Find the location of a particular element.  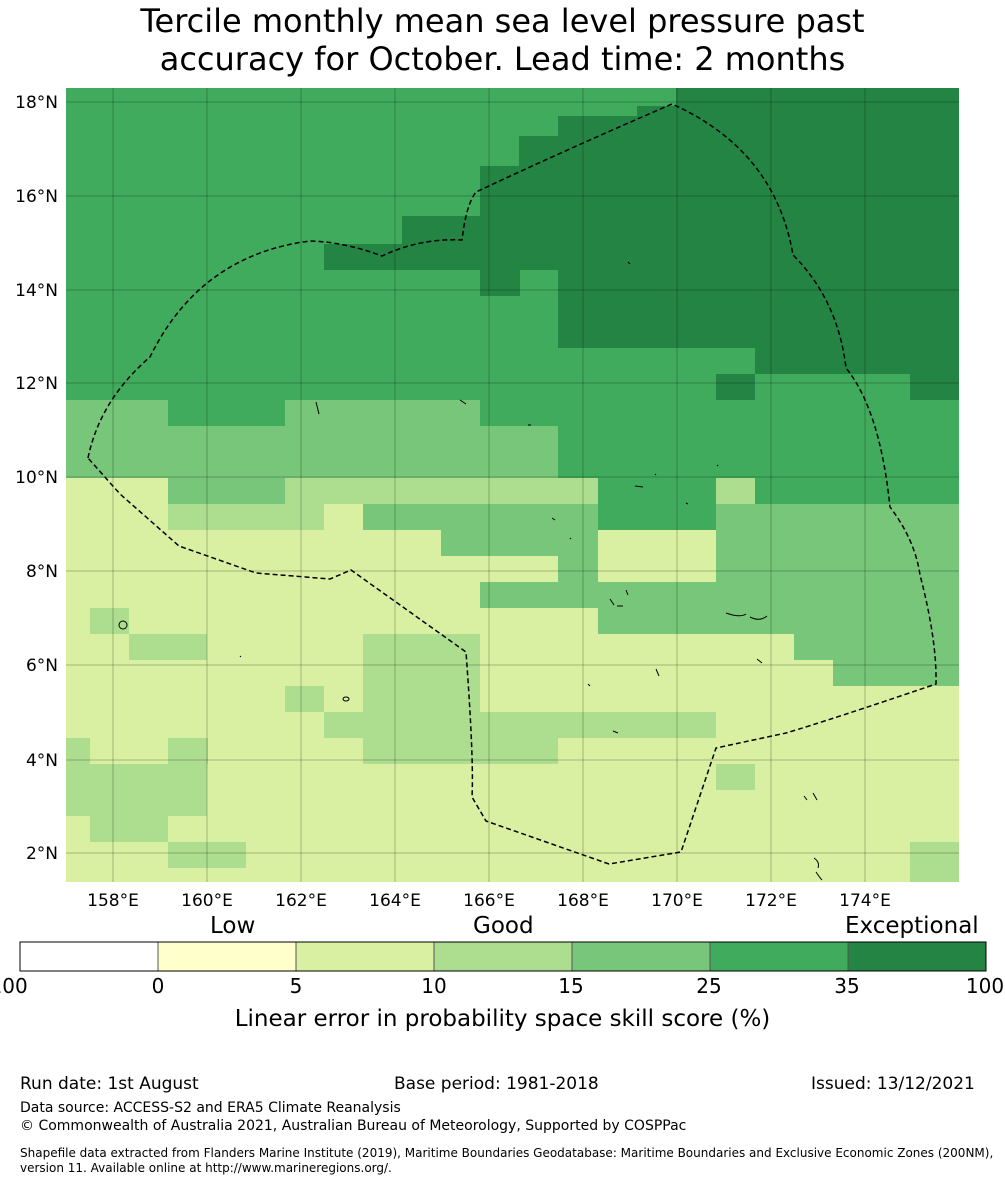

run-date: Run date: 1st August is located at coordinates (109, 1084).